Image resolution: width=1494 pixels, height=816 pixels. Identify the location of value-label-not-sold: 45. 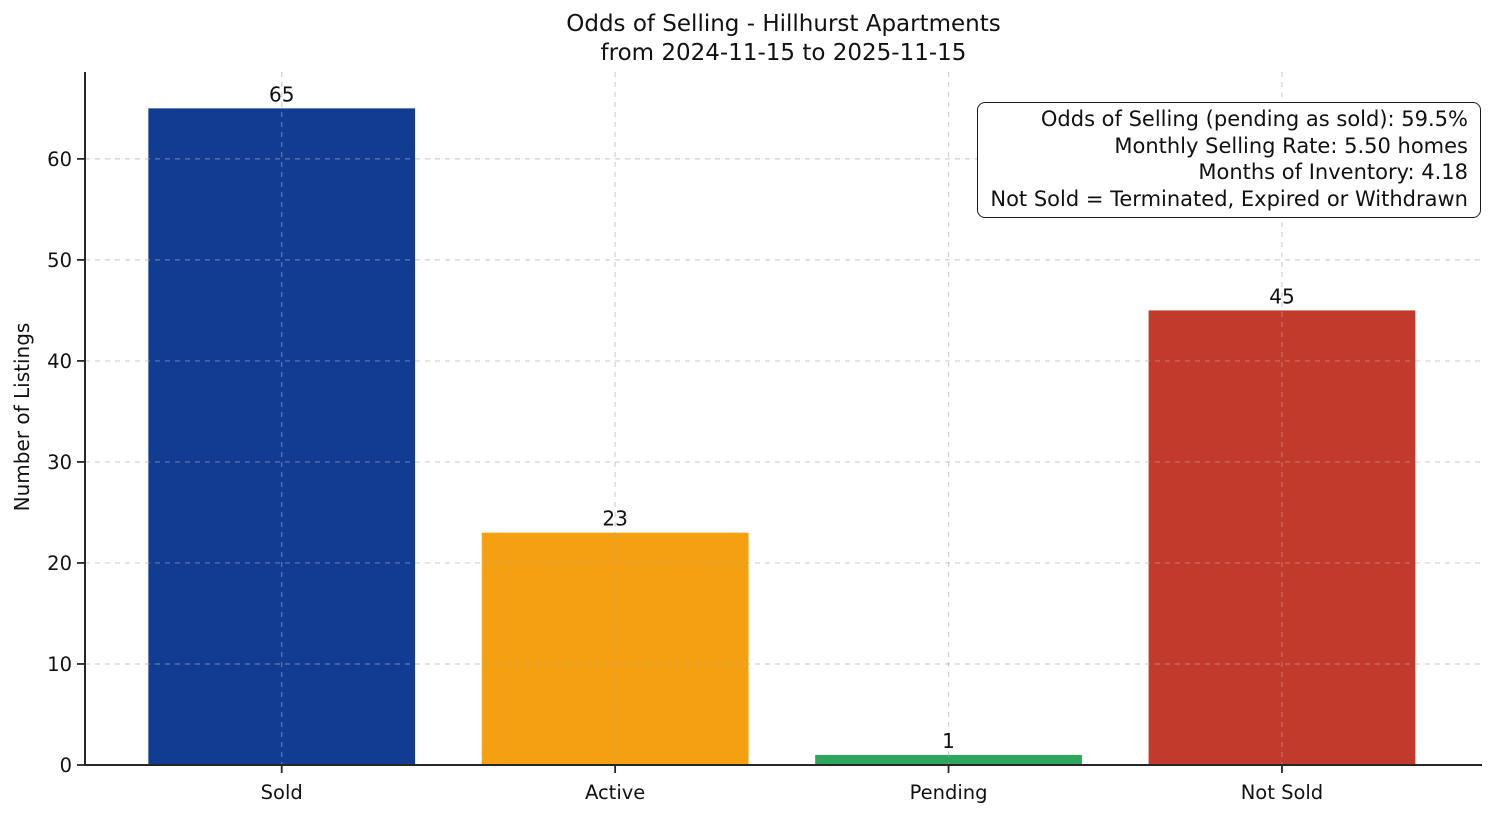
(1281, 296).